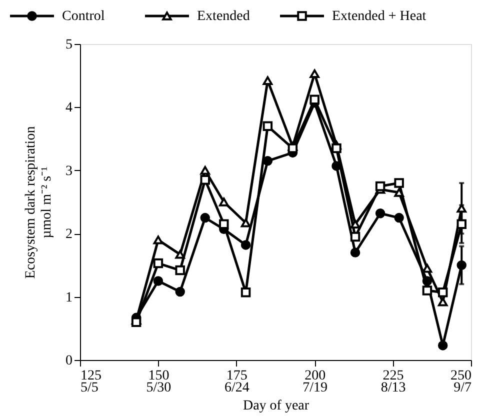  I want to click on y-tick-label: 0, so click(69, 361).